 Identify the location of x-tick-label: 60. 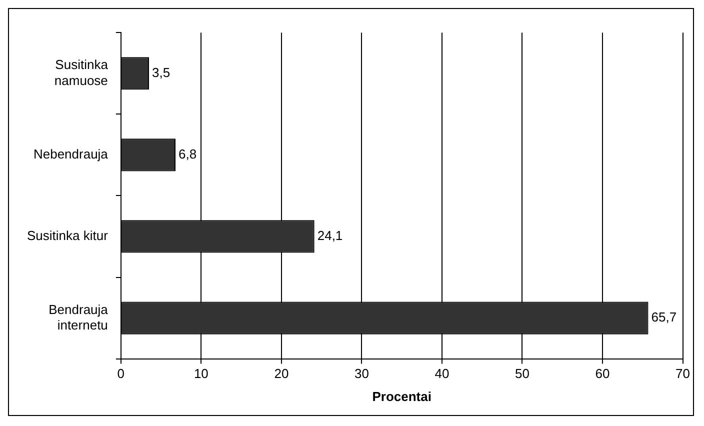
(602, 374).